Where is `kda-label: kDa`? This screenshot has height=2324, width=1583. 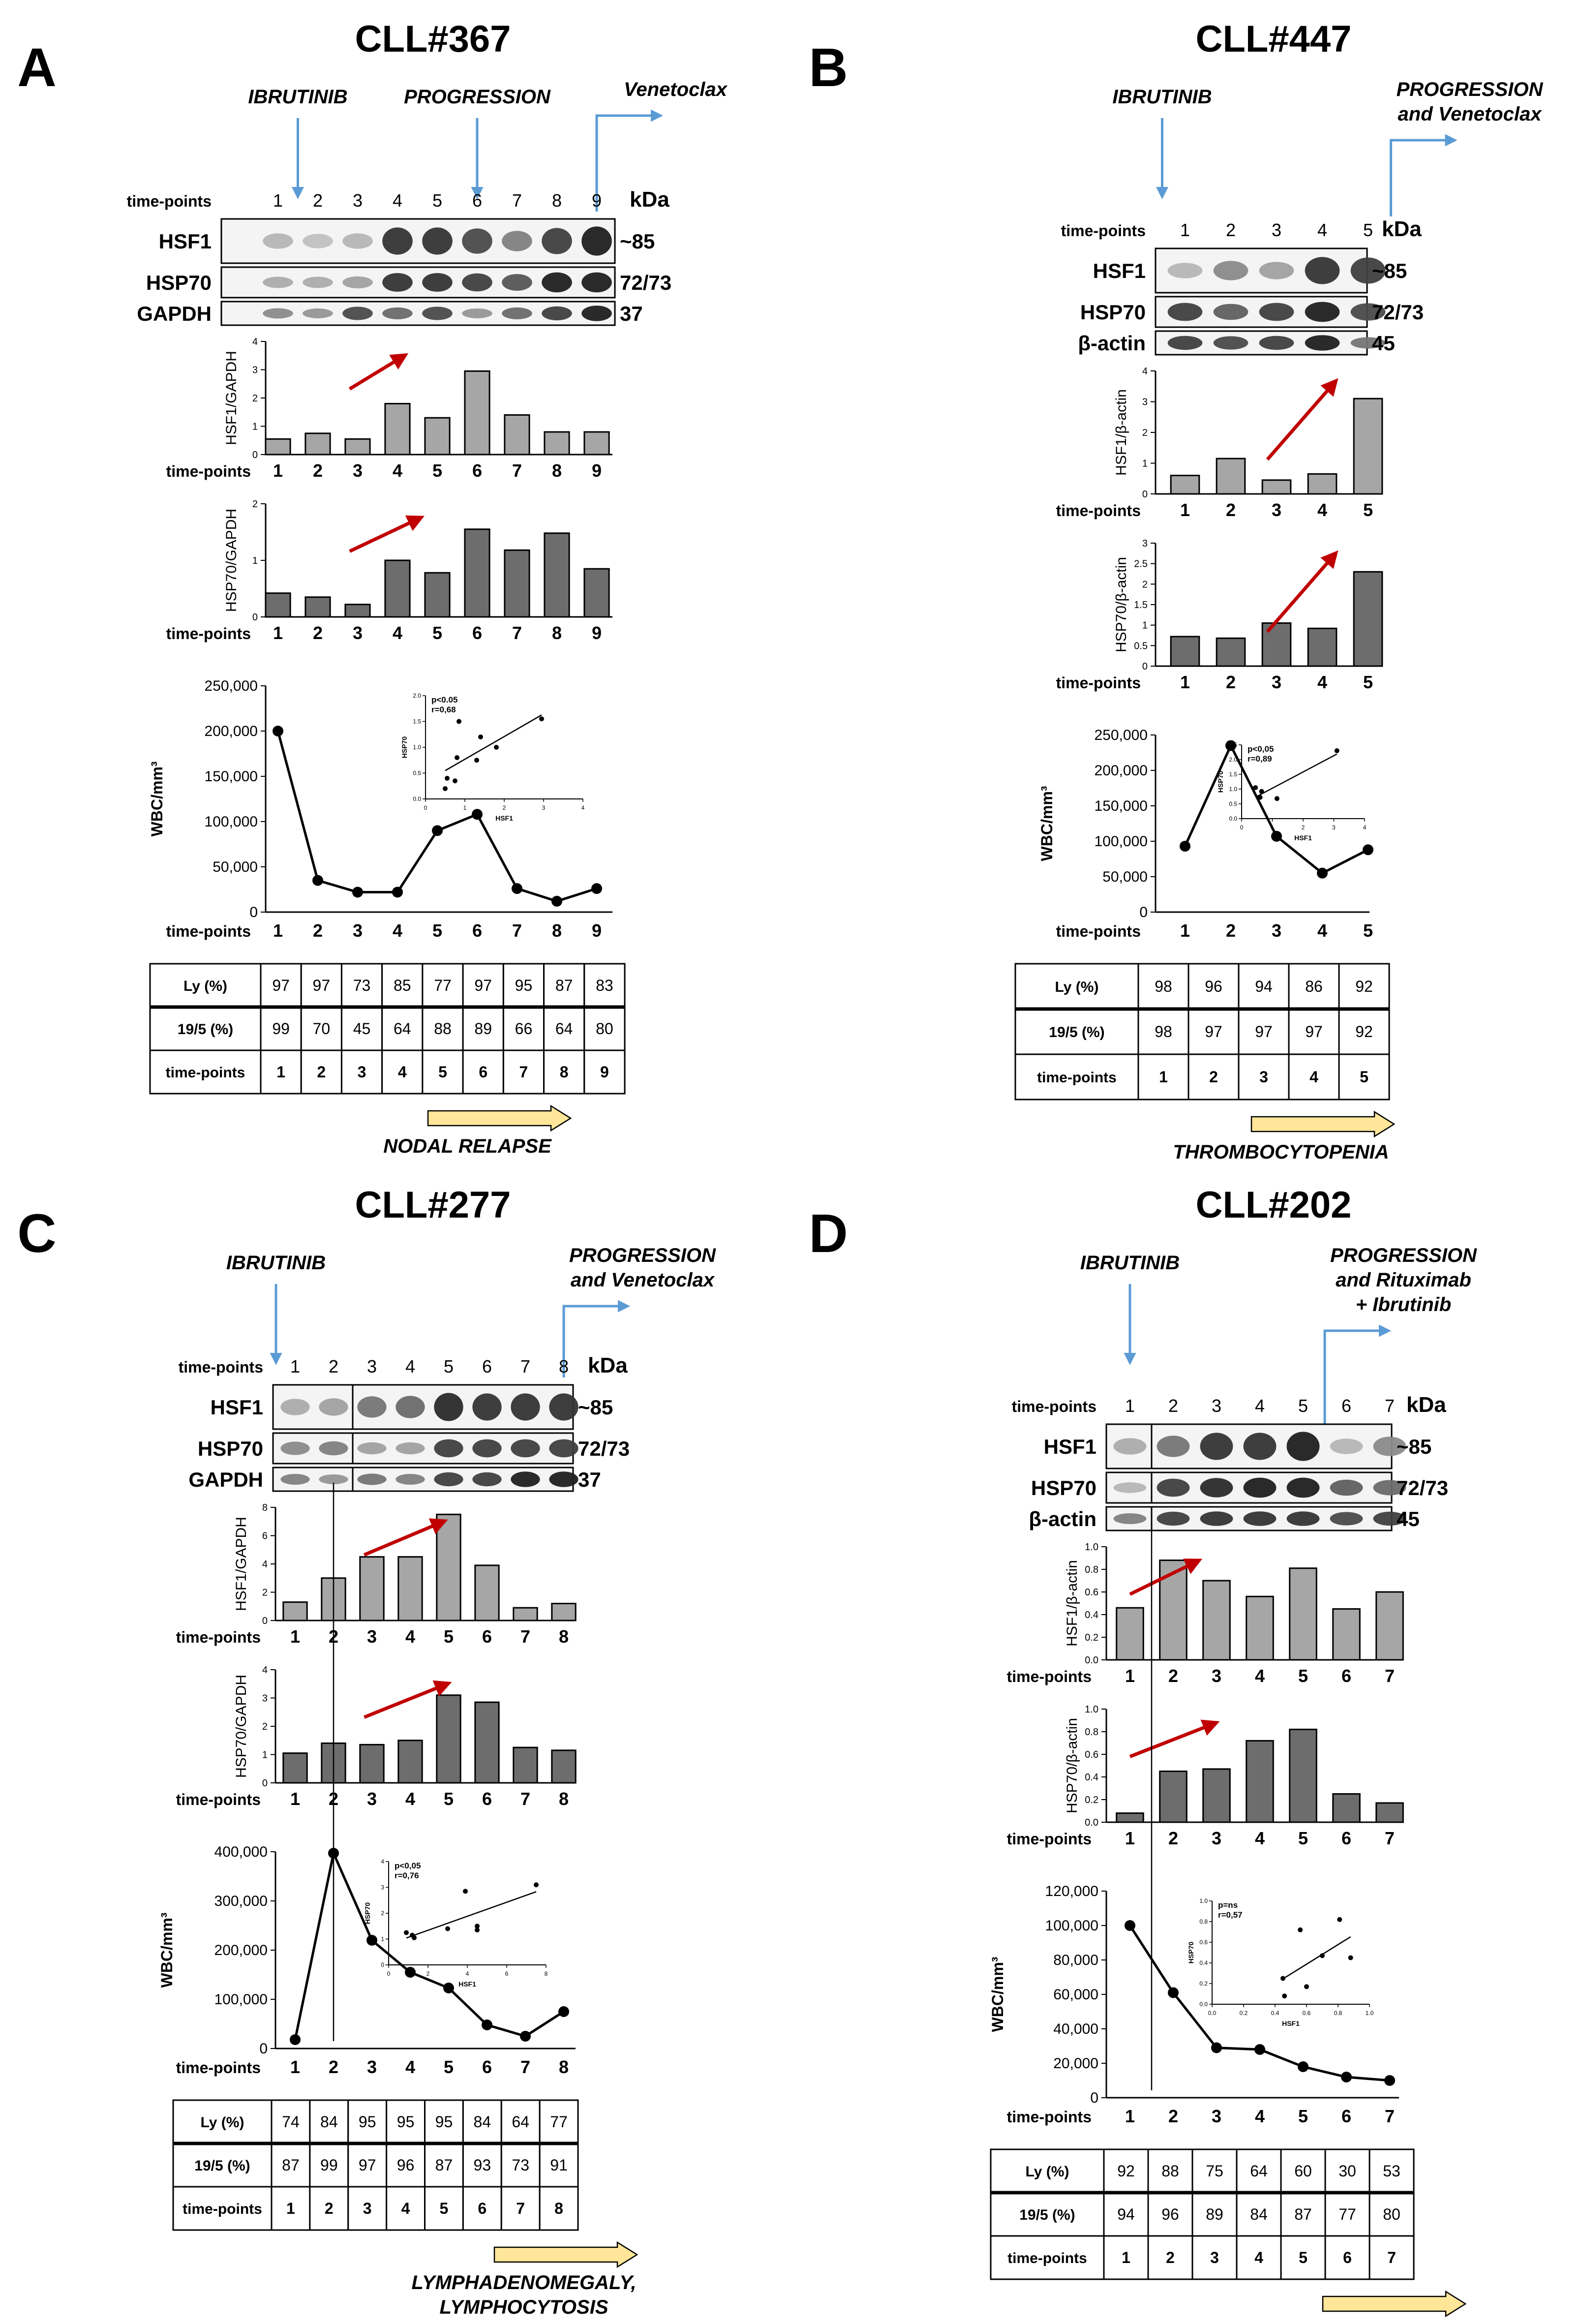
kda-label: kDa is located at coordinates (608, 1365).